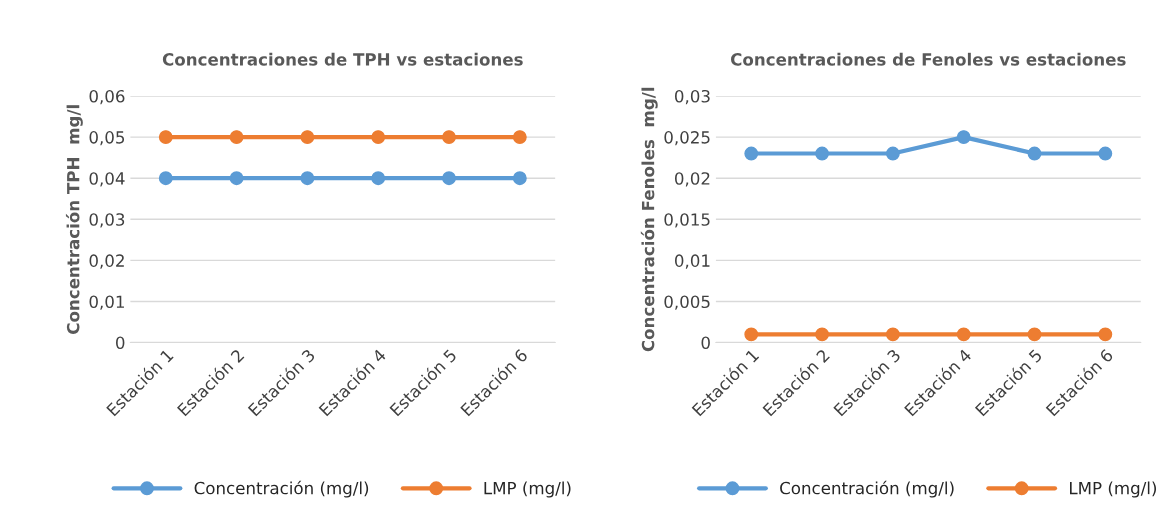 The height and width of the screenshot is (519, 1164). What do you see at coordinates (107, 97) in the screenshot?
I see `y-tick-label: 0,06` at bounding box center [107, 97].